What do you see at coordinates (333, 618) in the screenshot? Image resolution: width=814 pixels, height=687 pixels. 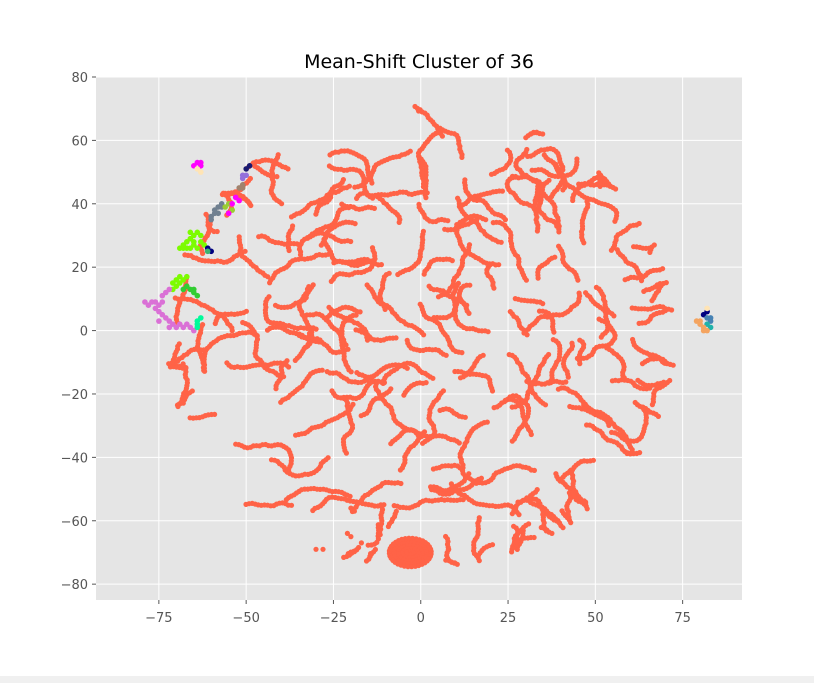 I see `x-tick-label: −25` at bounding box center [333, 618].